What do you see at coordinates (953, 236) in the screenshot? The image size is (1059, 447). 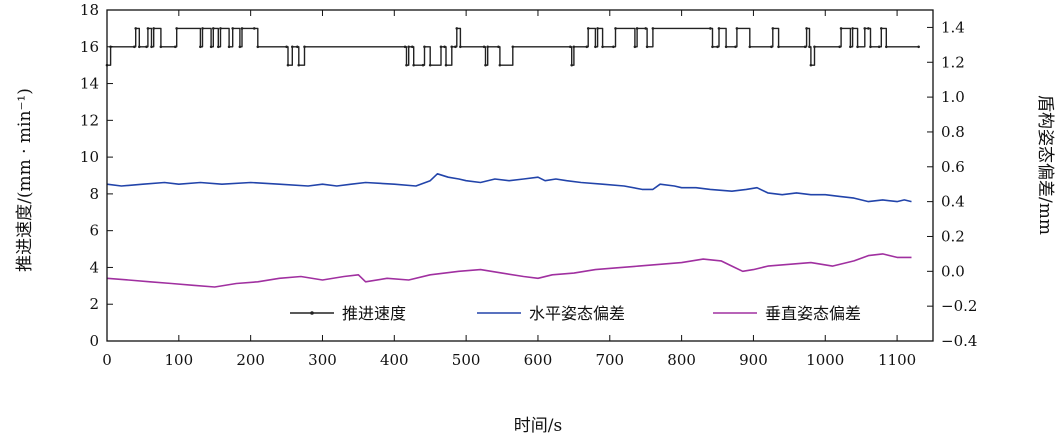 I see `right-y-tick-label: 0.2` at bounding box center [953, 236].